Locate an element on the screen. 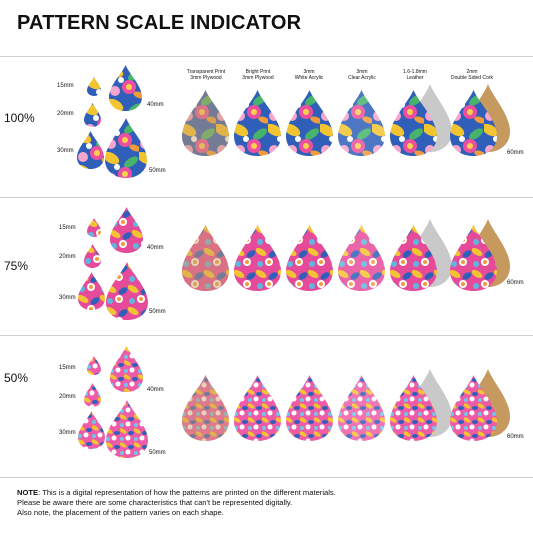 The height and width of the screenshot is (533, 533). material-label: Transparent Print 3mm Plywood is located at coordinates (206, 75).